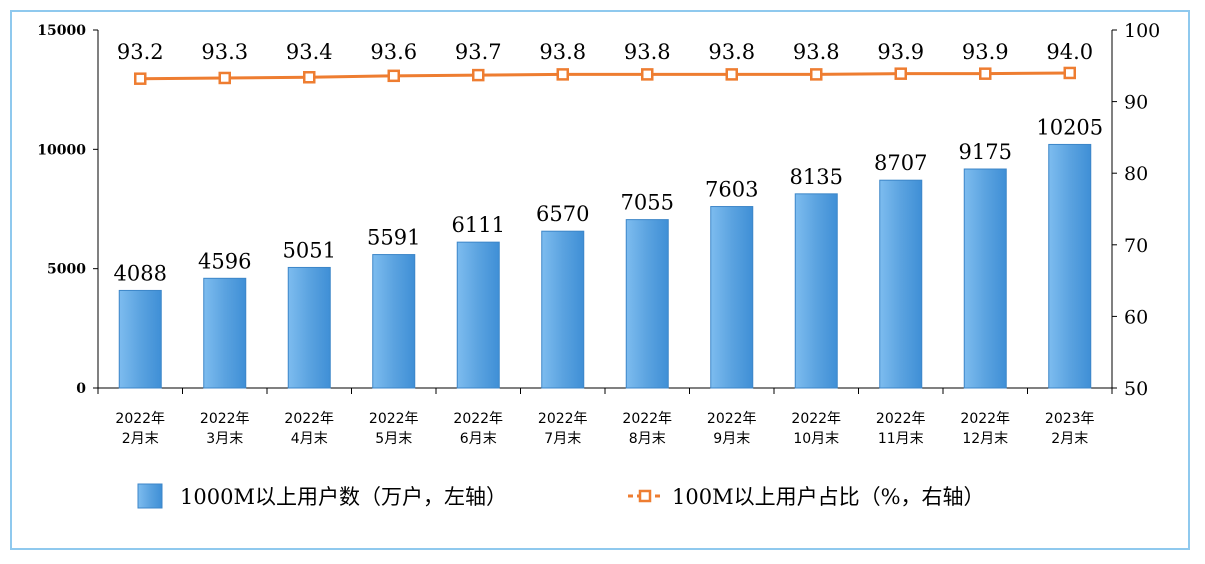  I want to click on x-tick-label-line2: 8月末, so click(647, 439).